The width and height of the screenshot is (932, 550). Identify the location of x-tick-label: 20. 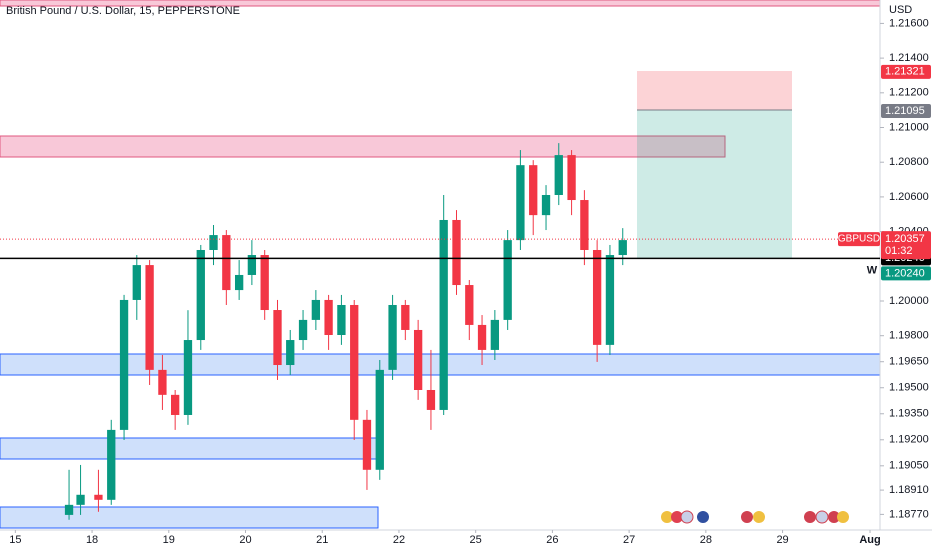
(245, 540).